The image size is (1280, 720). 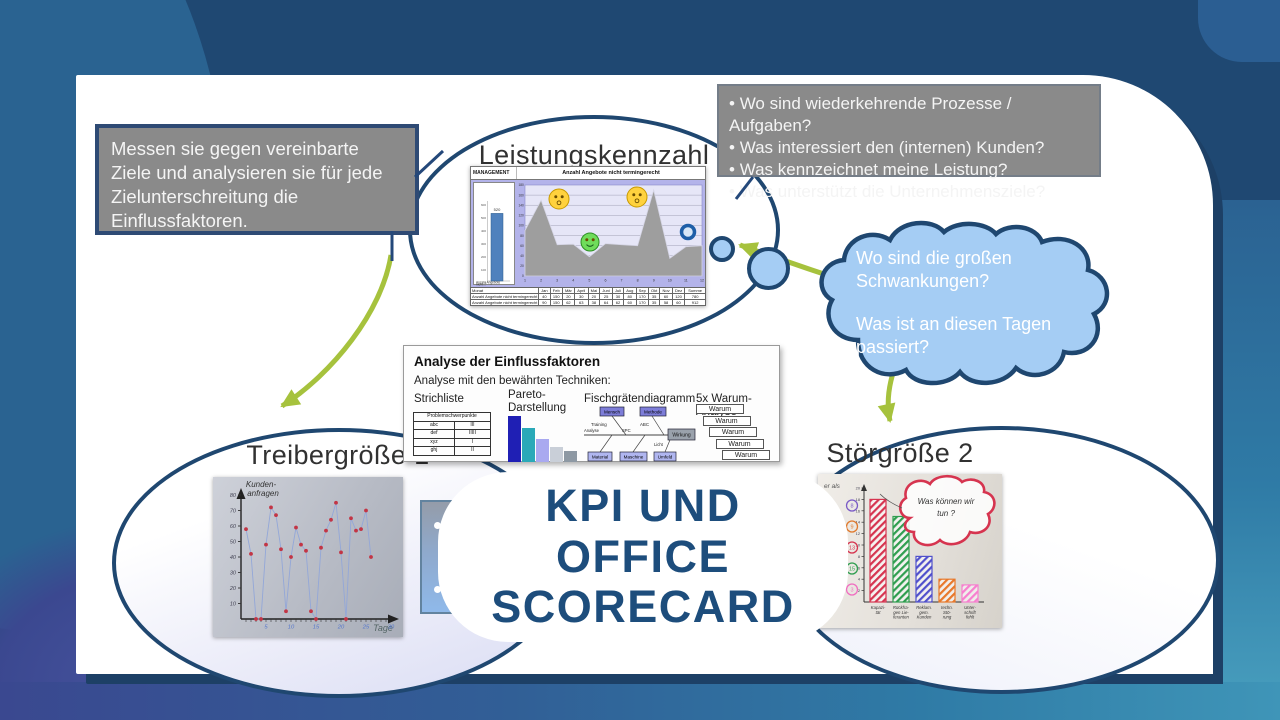 I want to click on driver-heading: Treibergröße 1, so click(x=338, y=455).